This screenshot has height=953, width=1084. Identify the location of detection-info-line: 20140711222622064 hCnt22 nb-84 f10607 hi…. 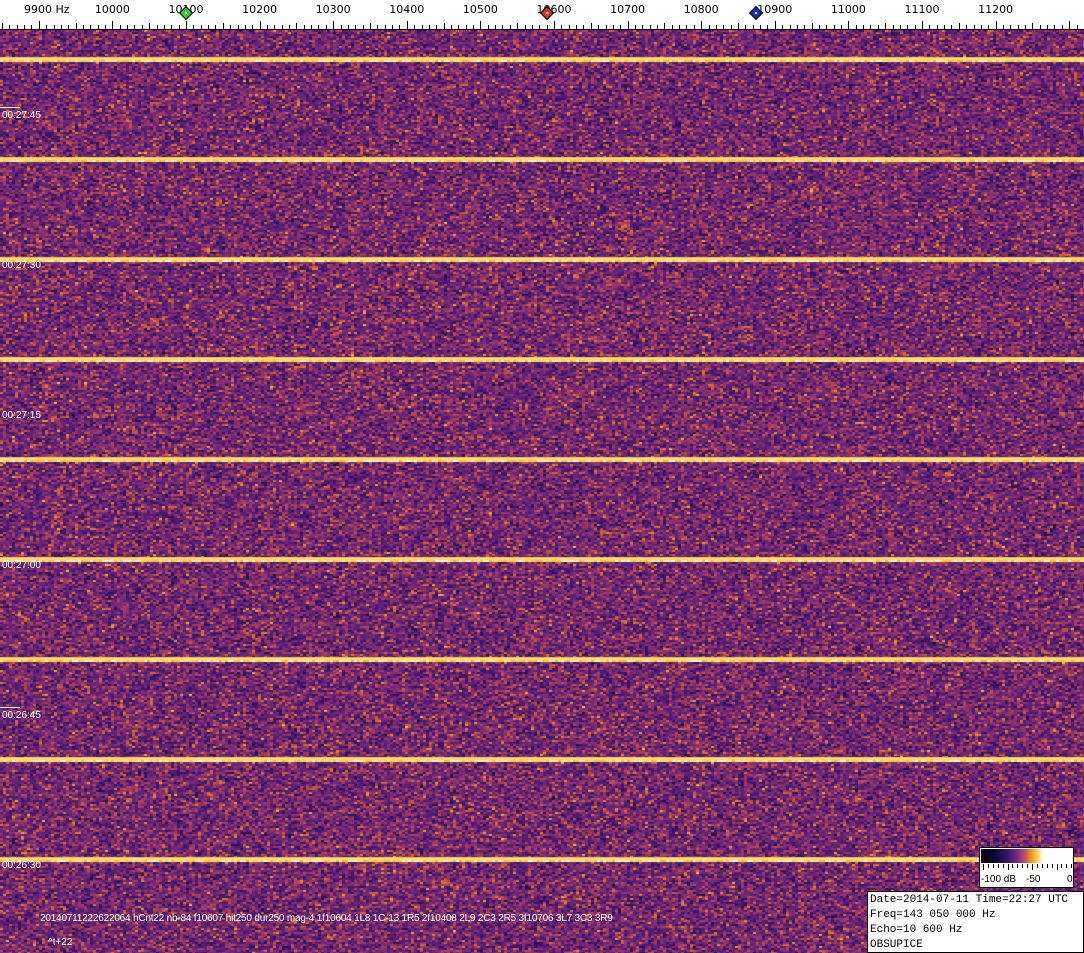
(326, 918).